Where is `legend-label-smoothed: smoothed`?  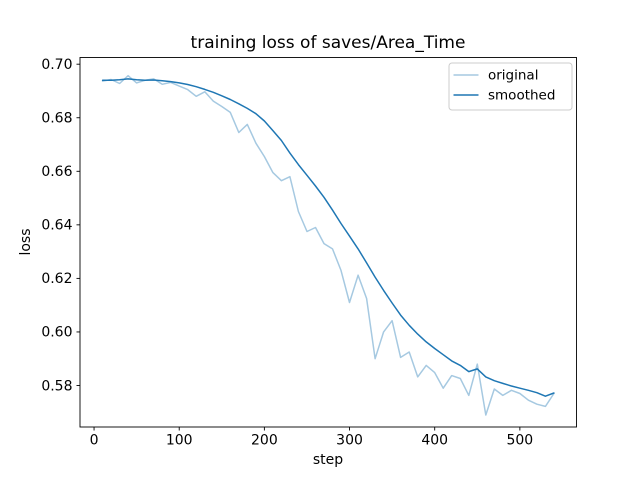 legend-label-smoothed: smoothed is located at coordinates (521, 96).